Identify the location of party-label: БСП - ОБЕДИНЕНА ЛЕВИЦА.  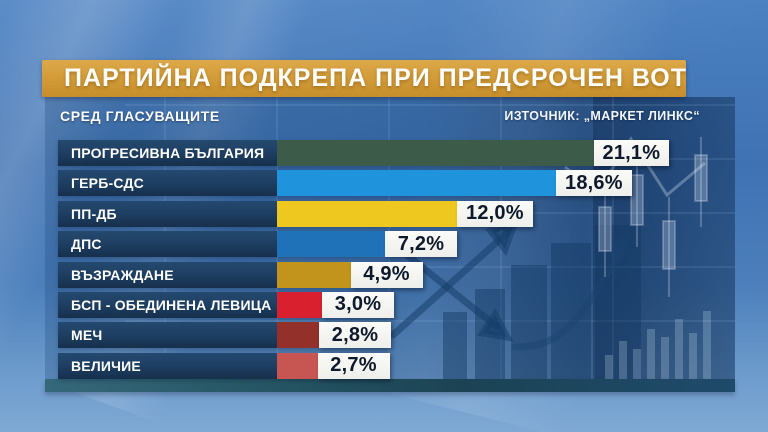
(167, 304).